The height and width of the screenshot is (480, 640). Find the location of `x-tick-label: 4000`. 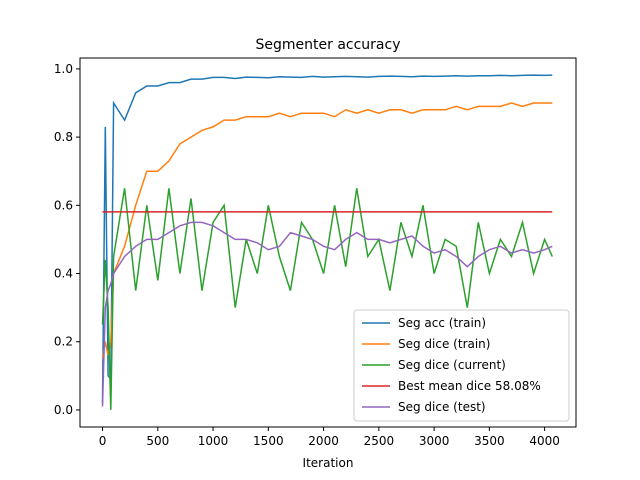

x-tick-label: 4000 is located at coordinates (544, 441).